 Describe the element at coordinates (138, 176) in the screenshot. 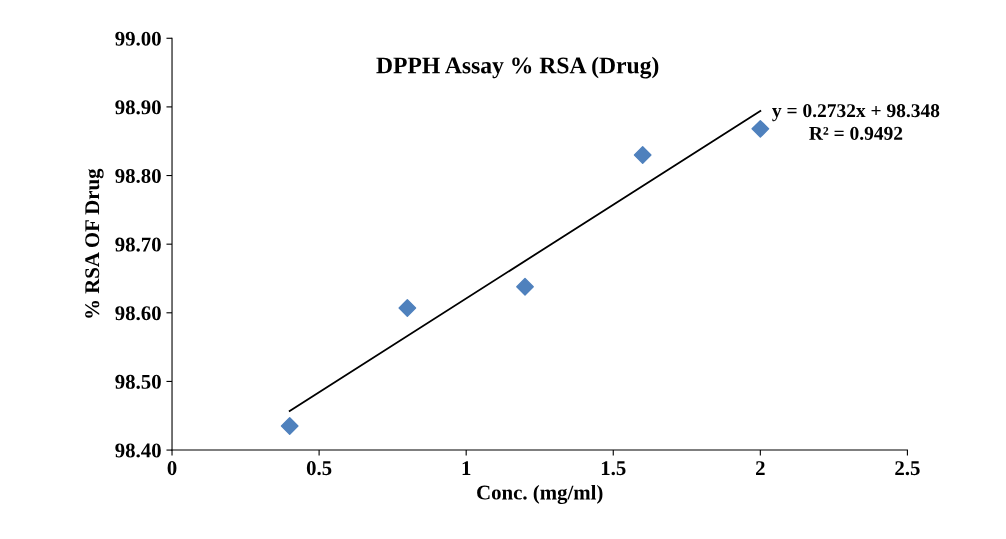

I see `y-tick-label: 98.80` at that location.